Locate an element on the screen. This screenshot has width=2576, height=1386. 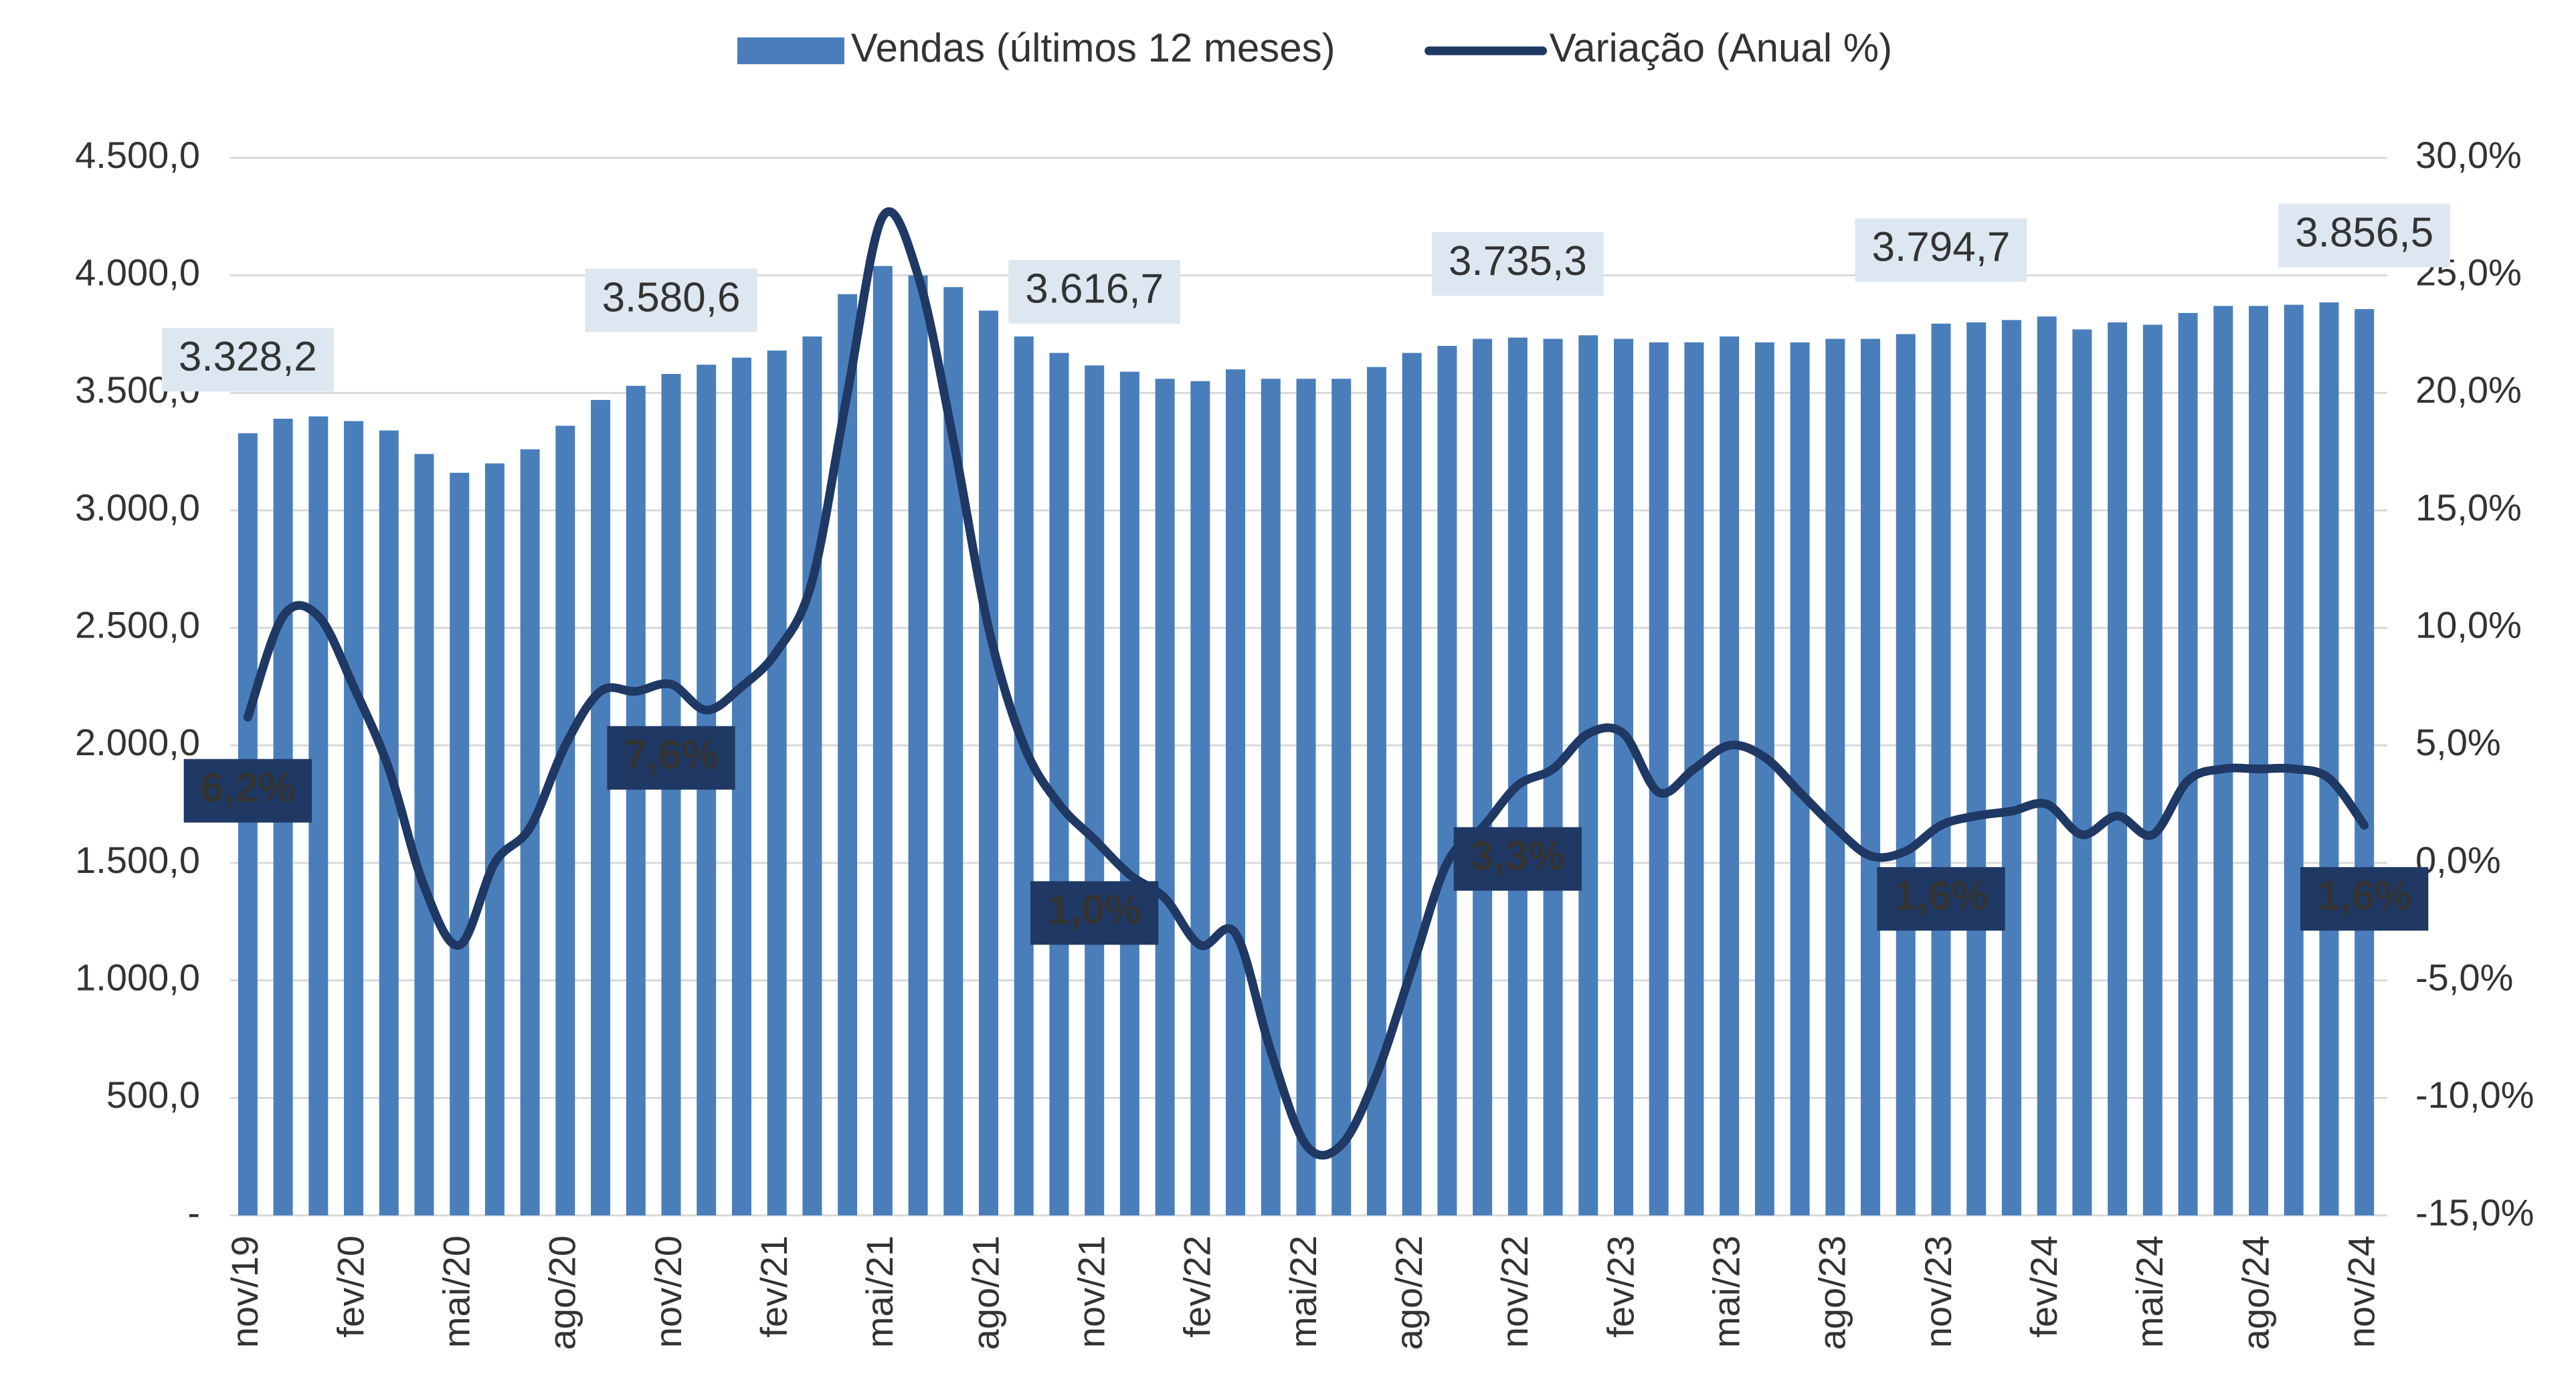
x-tick-label: ago/23 is located at coordinates (1832, 1293).